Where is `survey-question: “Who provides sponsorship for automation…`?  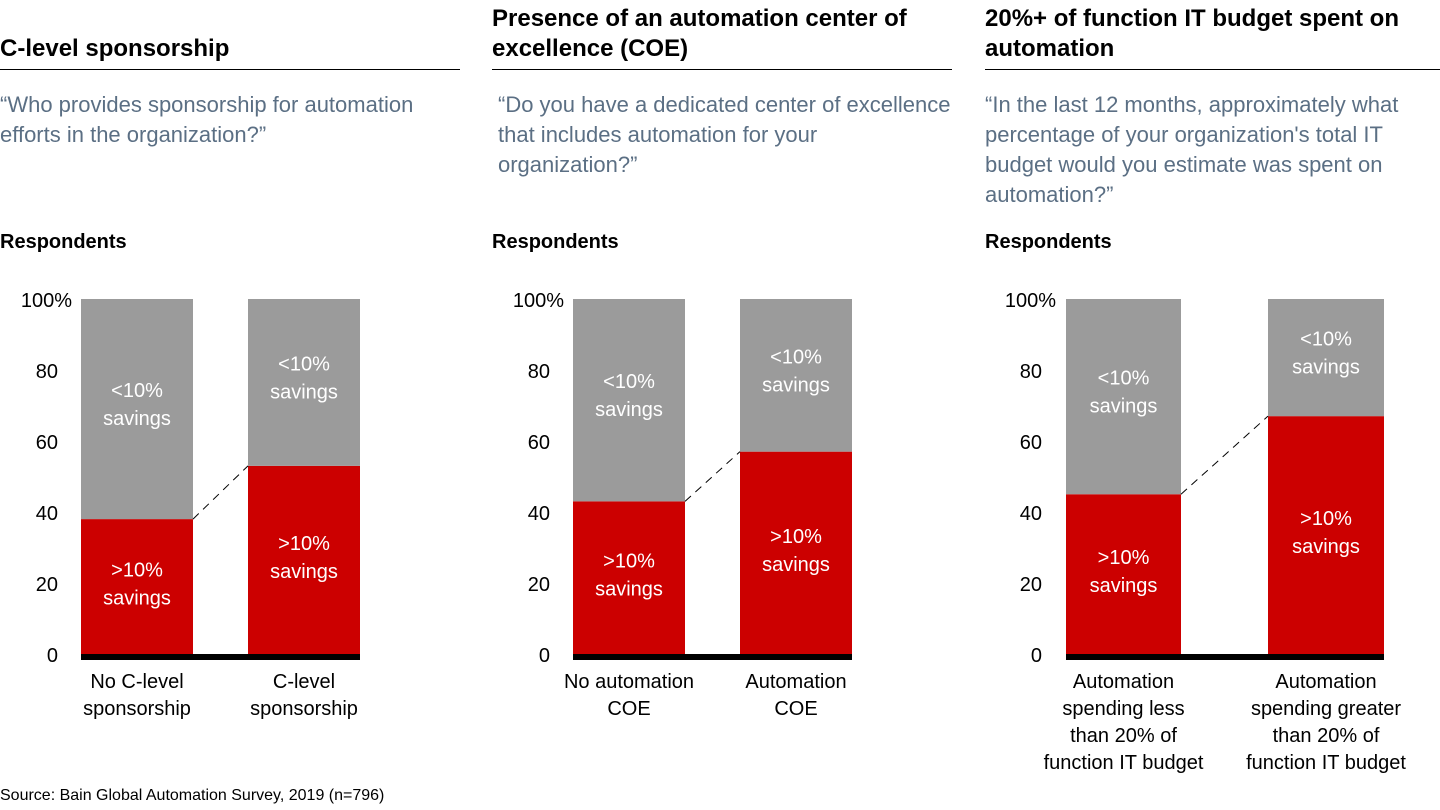
survey-question: “Who provides sponsorship for automation… is located at coordinates (207, 119).